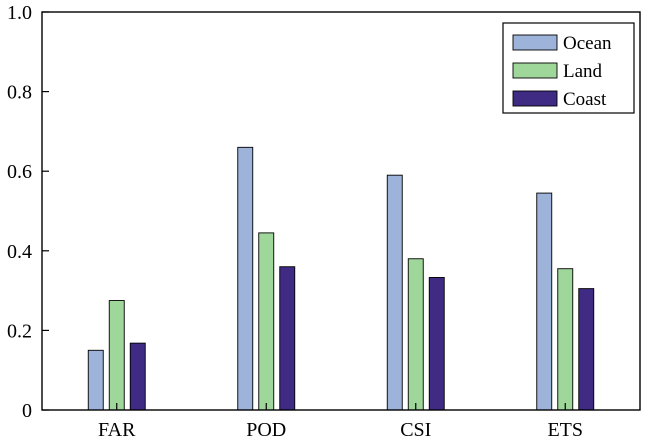  I want to click on y-tick-label: 0.4, so click(19, 252).